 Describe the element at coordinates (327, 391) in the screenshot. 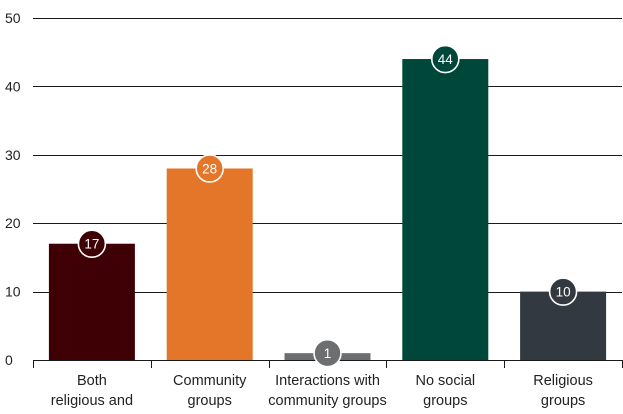

I see `category-label-2: Interactions with community groups` at that location.